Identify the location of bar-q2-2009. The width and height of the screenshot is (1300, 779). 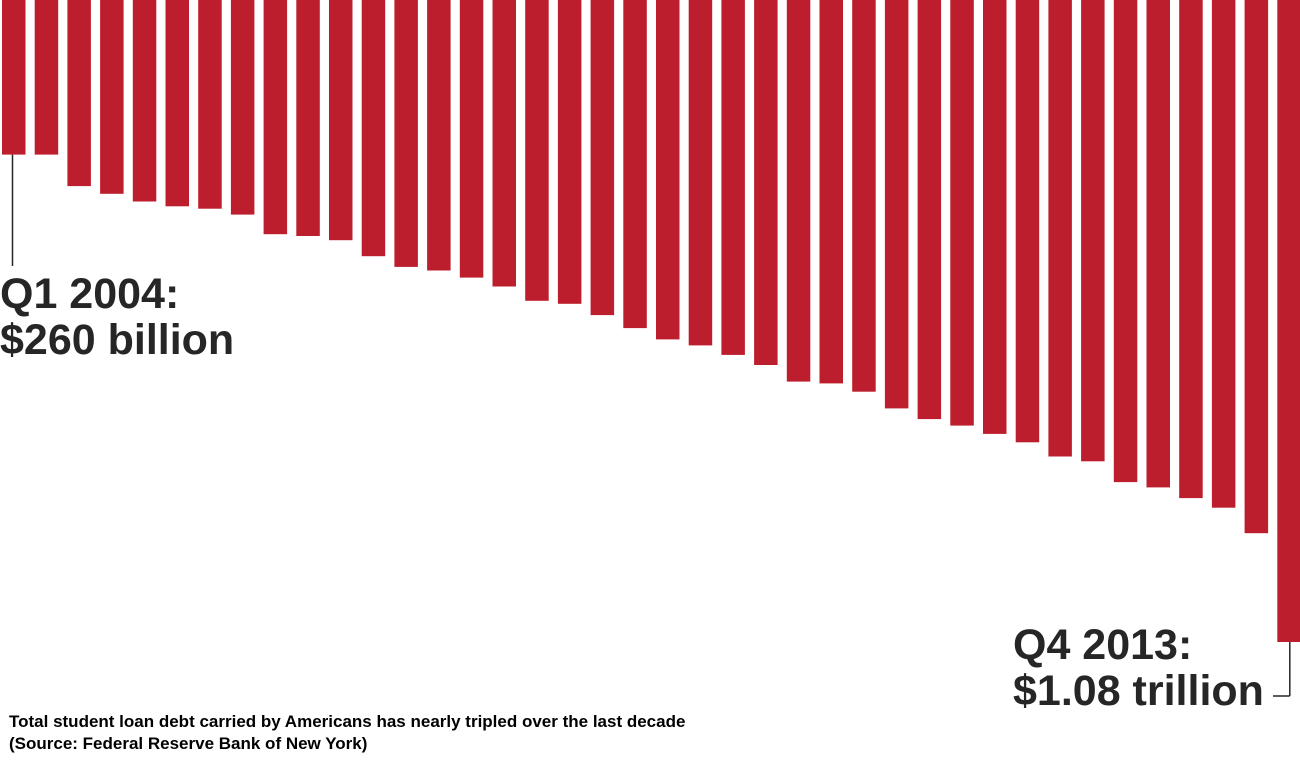
(700, 173).